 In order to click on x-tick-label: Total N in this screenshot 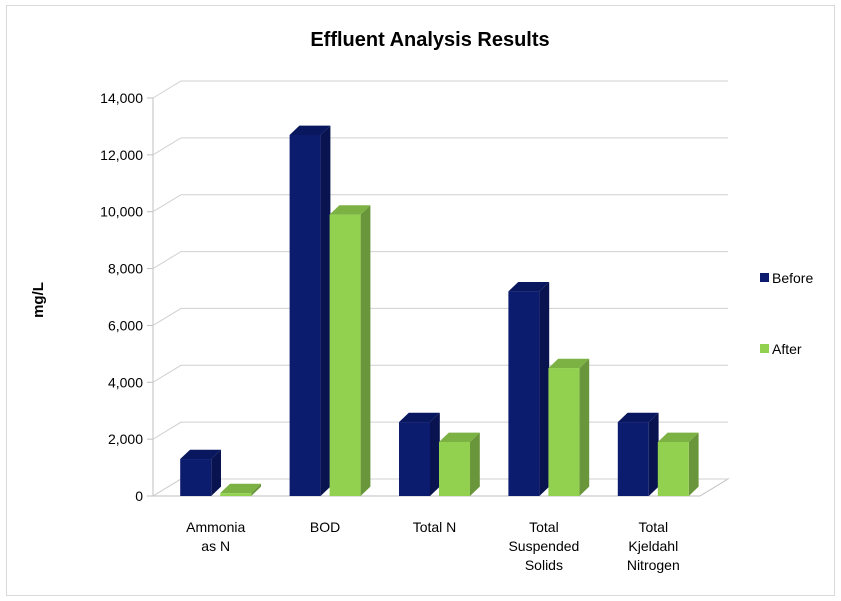, I will do `click(435, 527)`.